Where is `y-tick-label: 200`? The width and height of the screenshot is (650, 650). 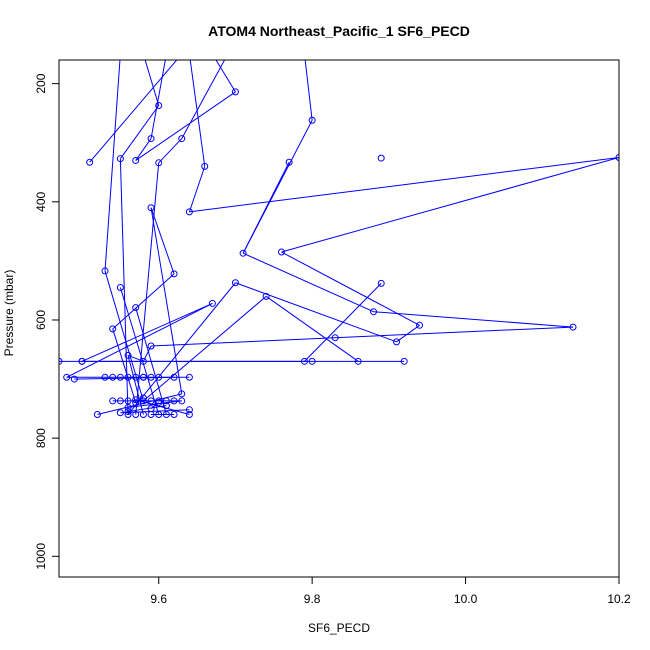 y-tick-label: 200 is located at coordinates (41, 83).